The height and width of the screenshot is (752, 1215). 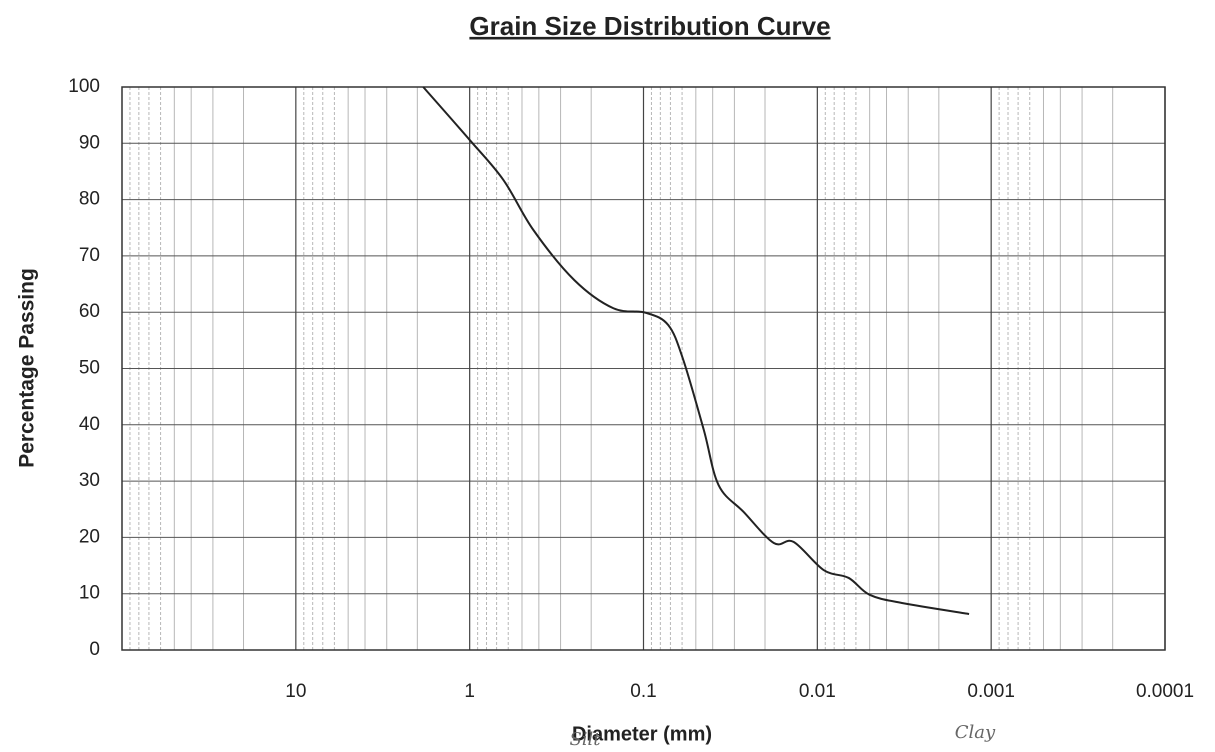 What do you see at coordinates (89, 593) in the screenshot?
I see `y-tick-label: 10` at bounding box center [89, 593].